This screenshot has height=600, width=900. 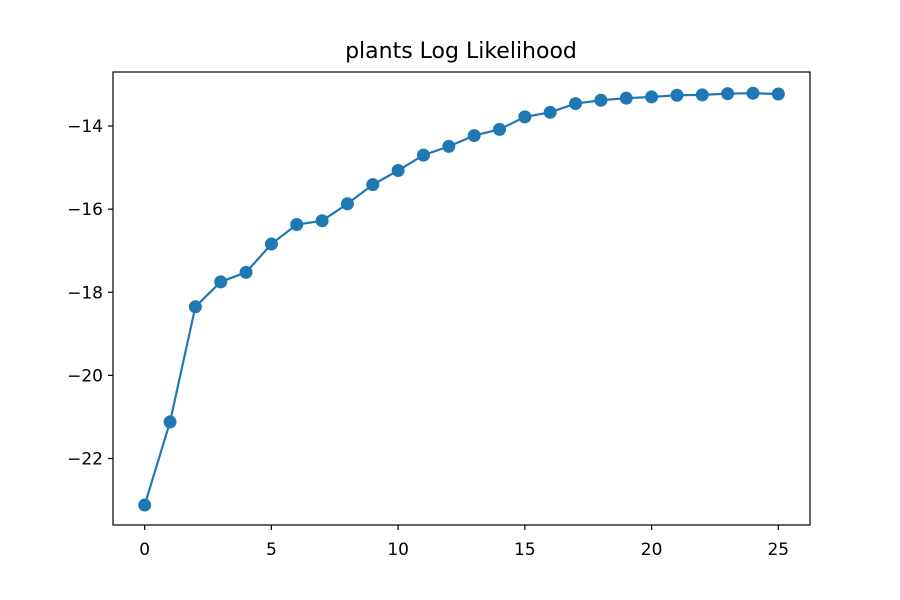 What do you see at coordinates (461, 51) in the screenshot?
I see `chart-title: plants Log Likelihood` at bounding box center [461, 51].